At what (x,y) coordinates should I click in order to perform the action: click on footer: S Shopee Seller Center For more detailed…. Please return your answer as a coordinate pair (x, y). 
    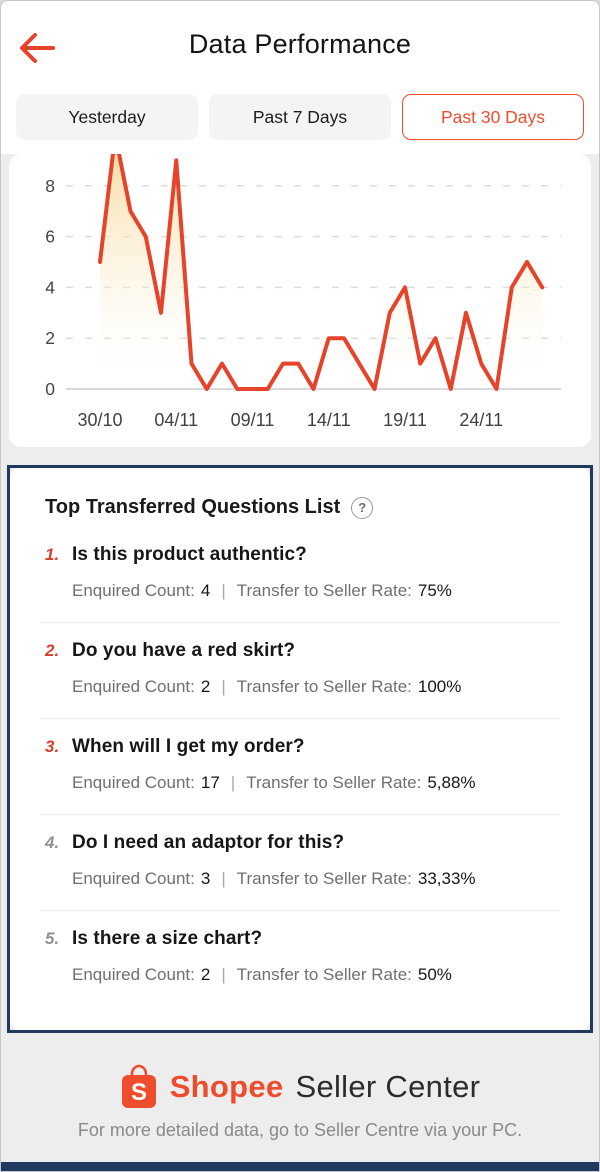
    Looking at the image, I should click on (300, 1097).